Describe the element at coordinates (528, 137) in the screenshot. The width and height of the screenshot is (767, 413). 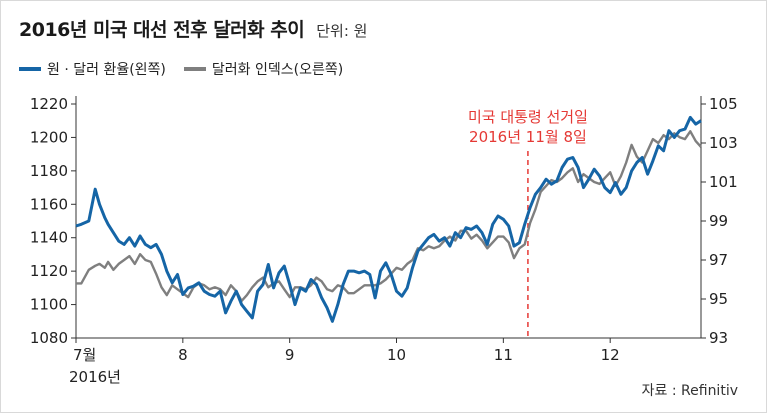
I see `election-date-label: 2016년 11월 8일` at that location.